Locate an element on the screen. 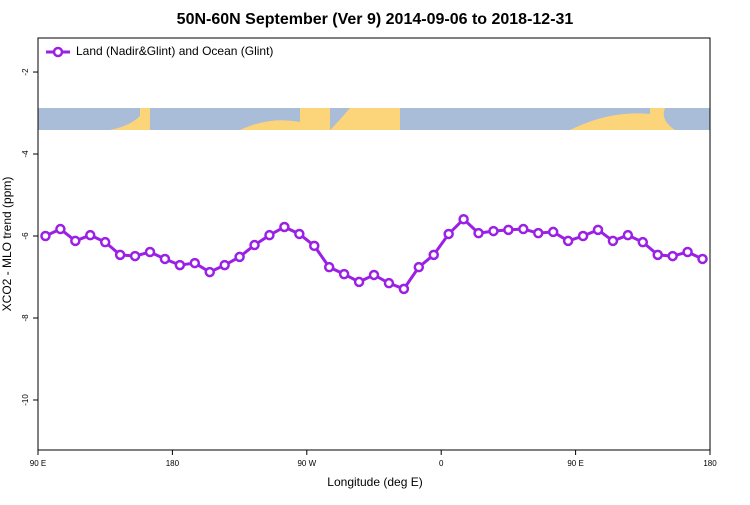  y-tick-label: -8 is located at coordinates (25, 318).